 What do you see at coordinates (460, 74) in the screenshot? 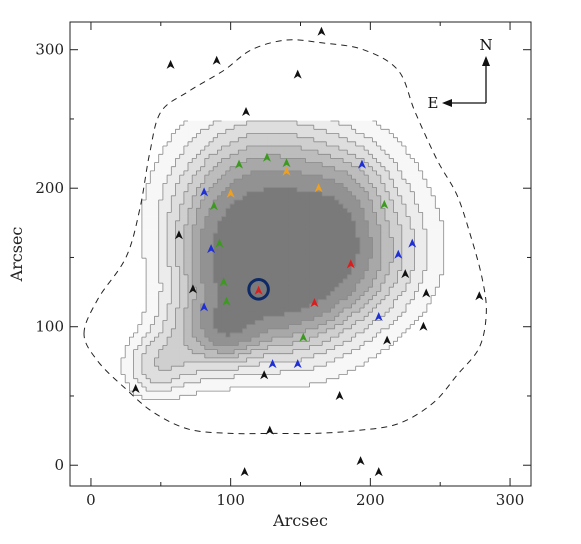
I see `compass: N E` at bounding box center [460, 74].